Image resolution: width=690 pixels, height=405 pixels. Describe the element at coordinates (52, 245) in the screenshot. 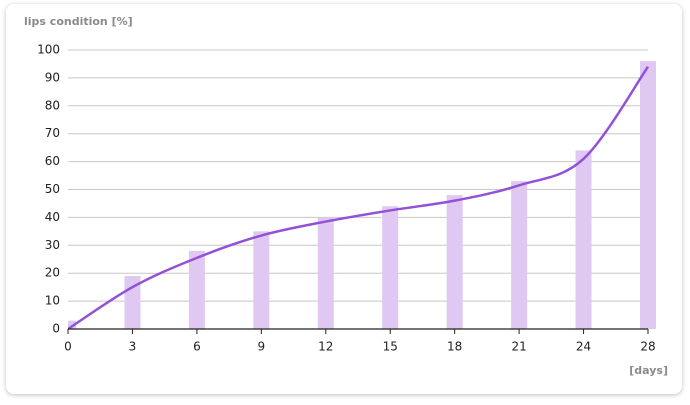

I see `y-tick-label: 30` at that location.